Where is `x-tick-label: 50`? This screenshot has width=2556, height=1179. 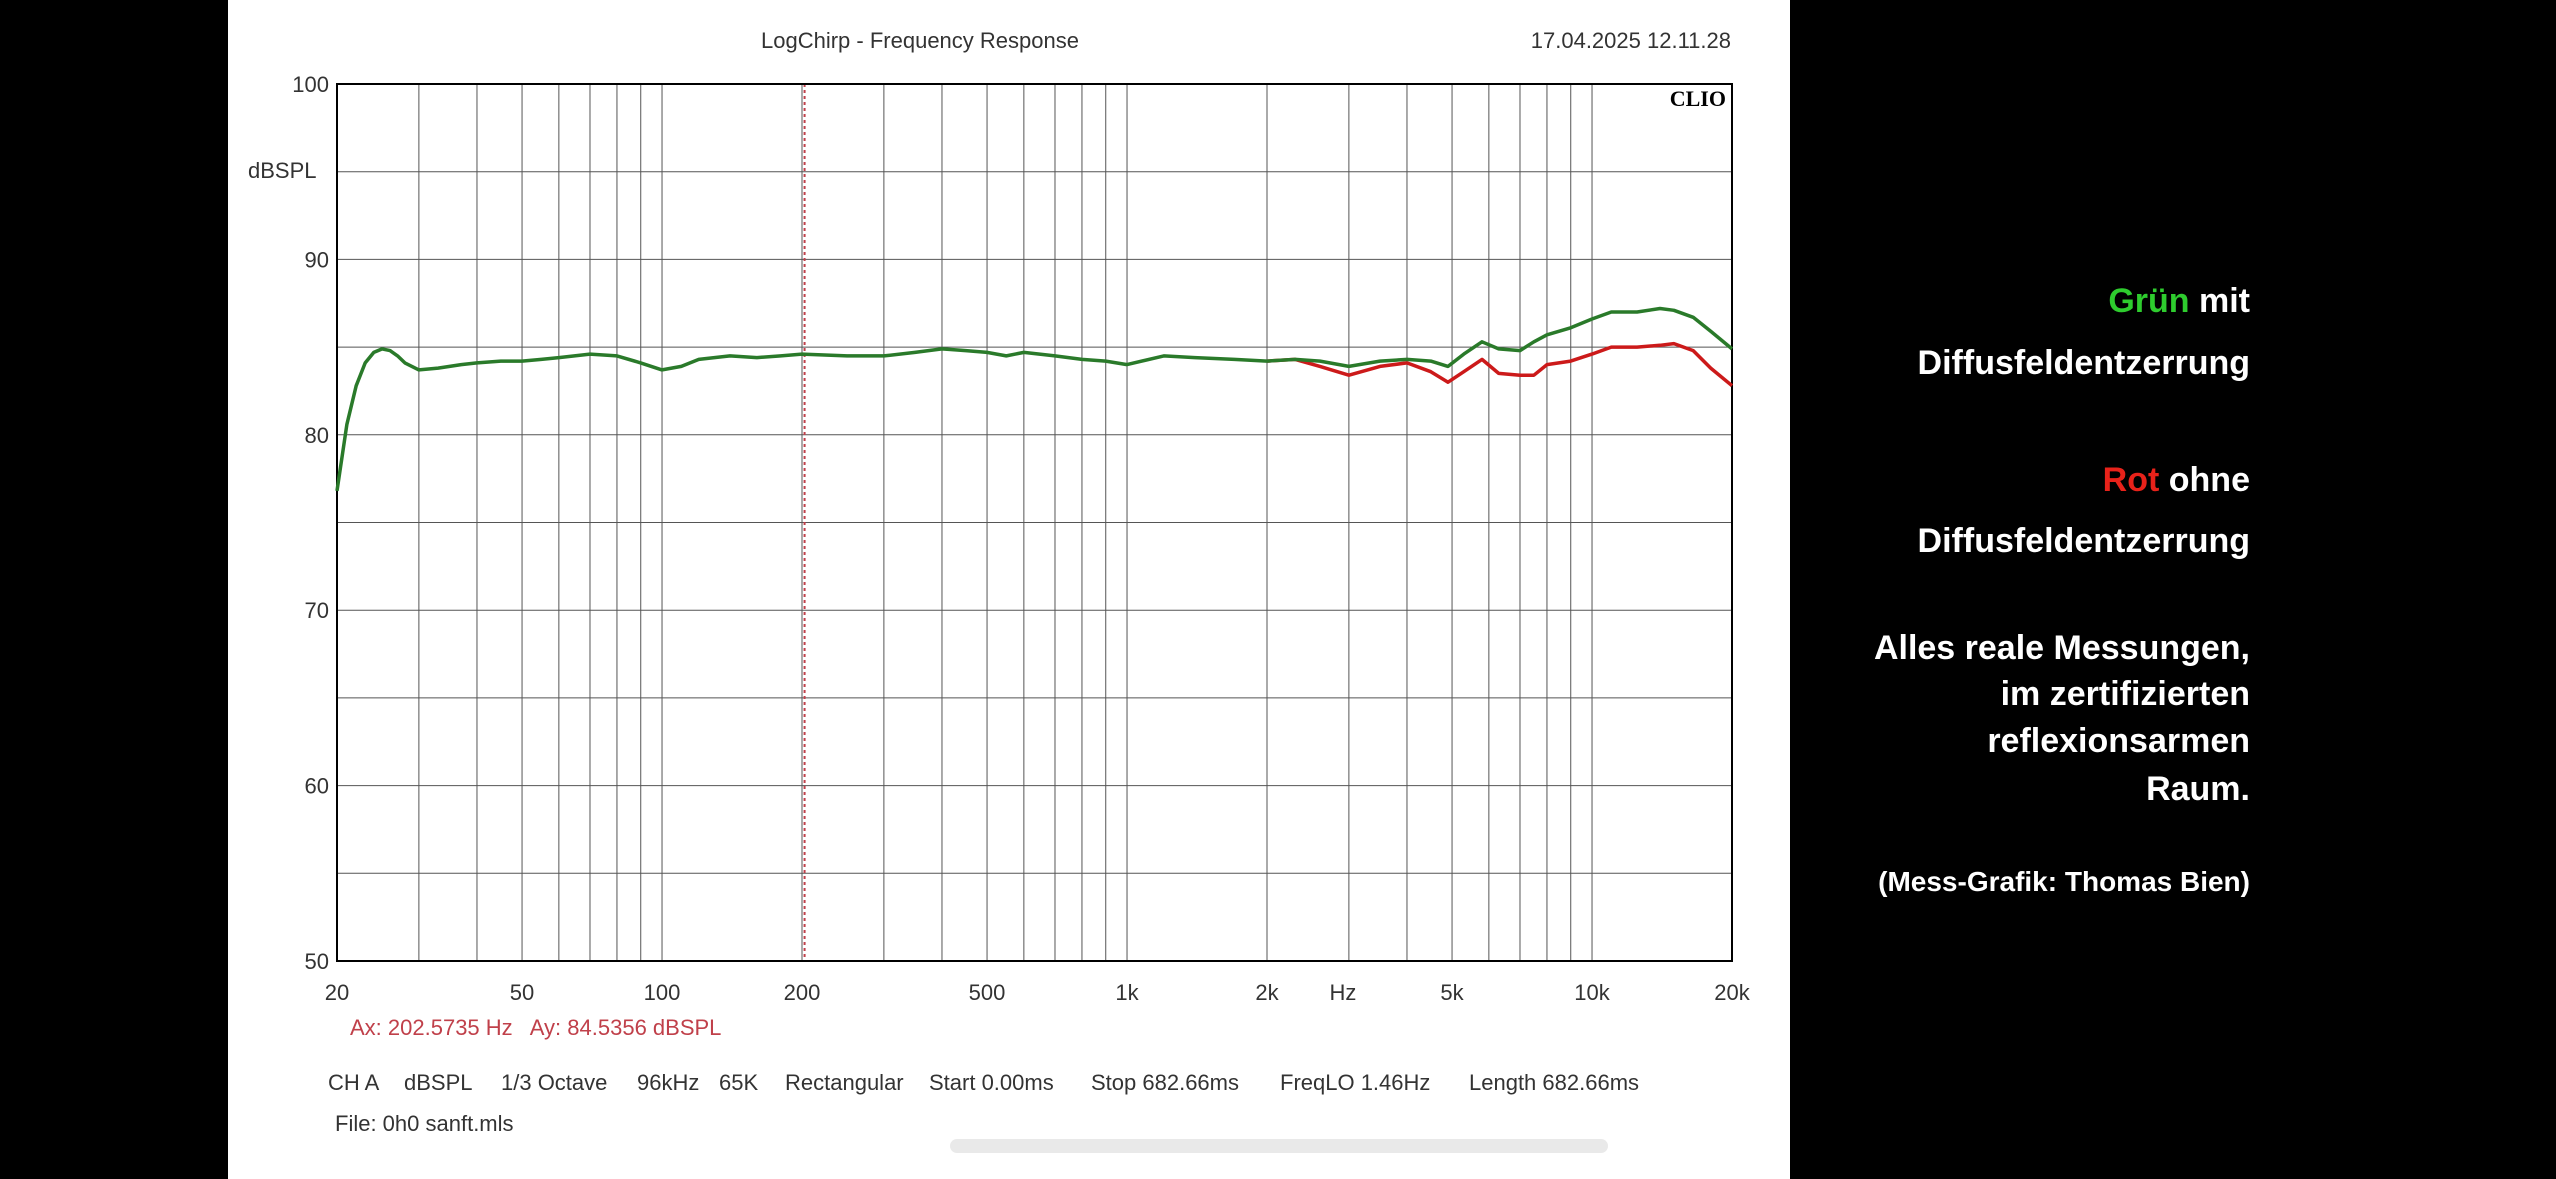 x-tick-label: 50 is located at coordinates (522, 992).